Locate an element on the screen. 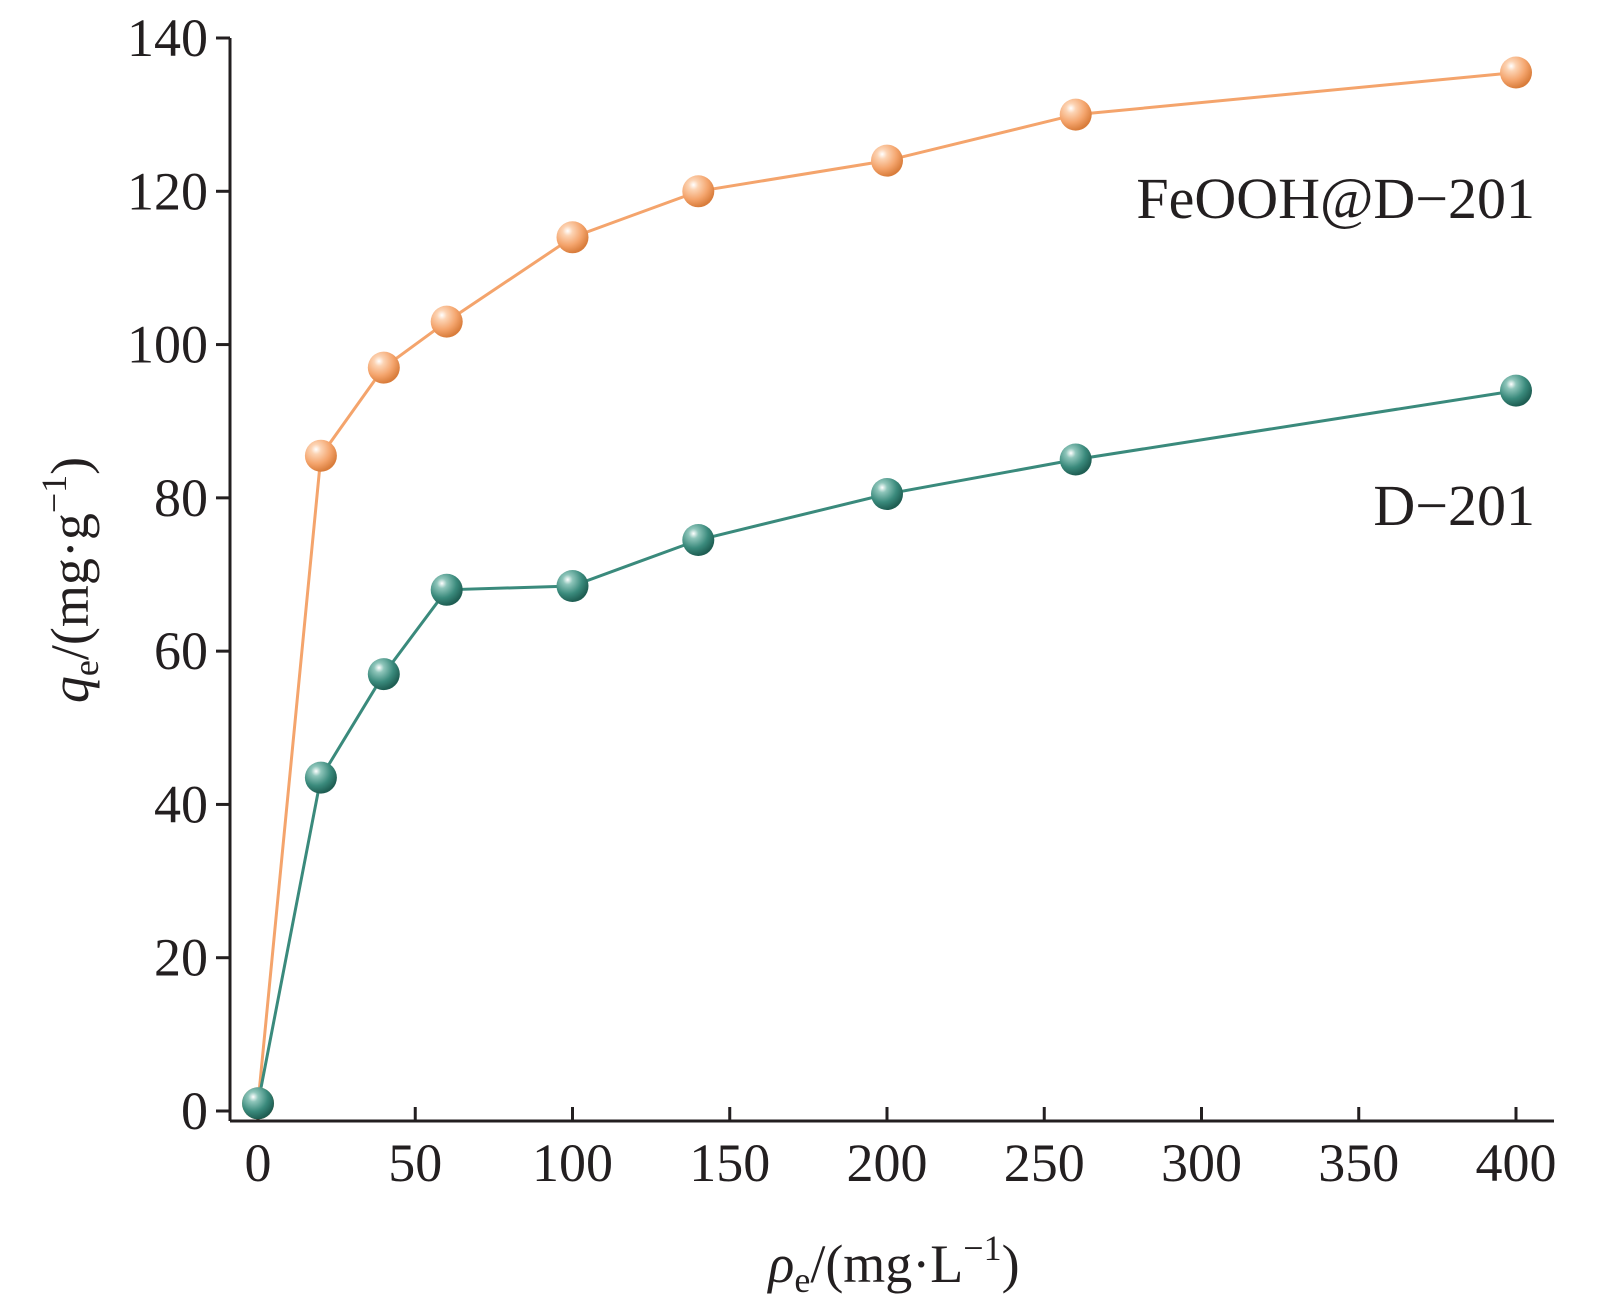 Image resolution: width=1608 pixels, height=1312 pixels. y-tick-label: 60 is located at coordinates (181, 651).